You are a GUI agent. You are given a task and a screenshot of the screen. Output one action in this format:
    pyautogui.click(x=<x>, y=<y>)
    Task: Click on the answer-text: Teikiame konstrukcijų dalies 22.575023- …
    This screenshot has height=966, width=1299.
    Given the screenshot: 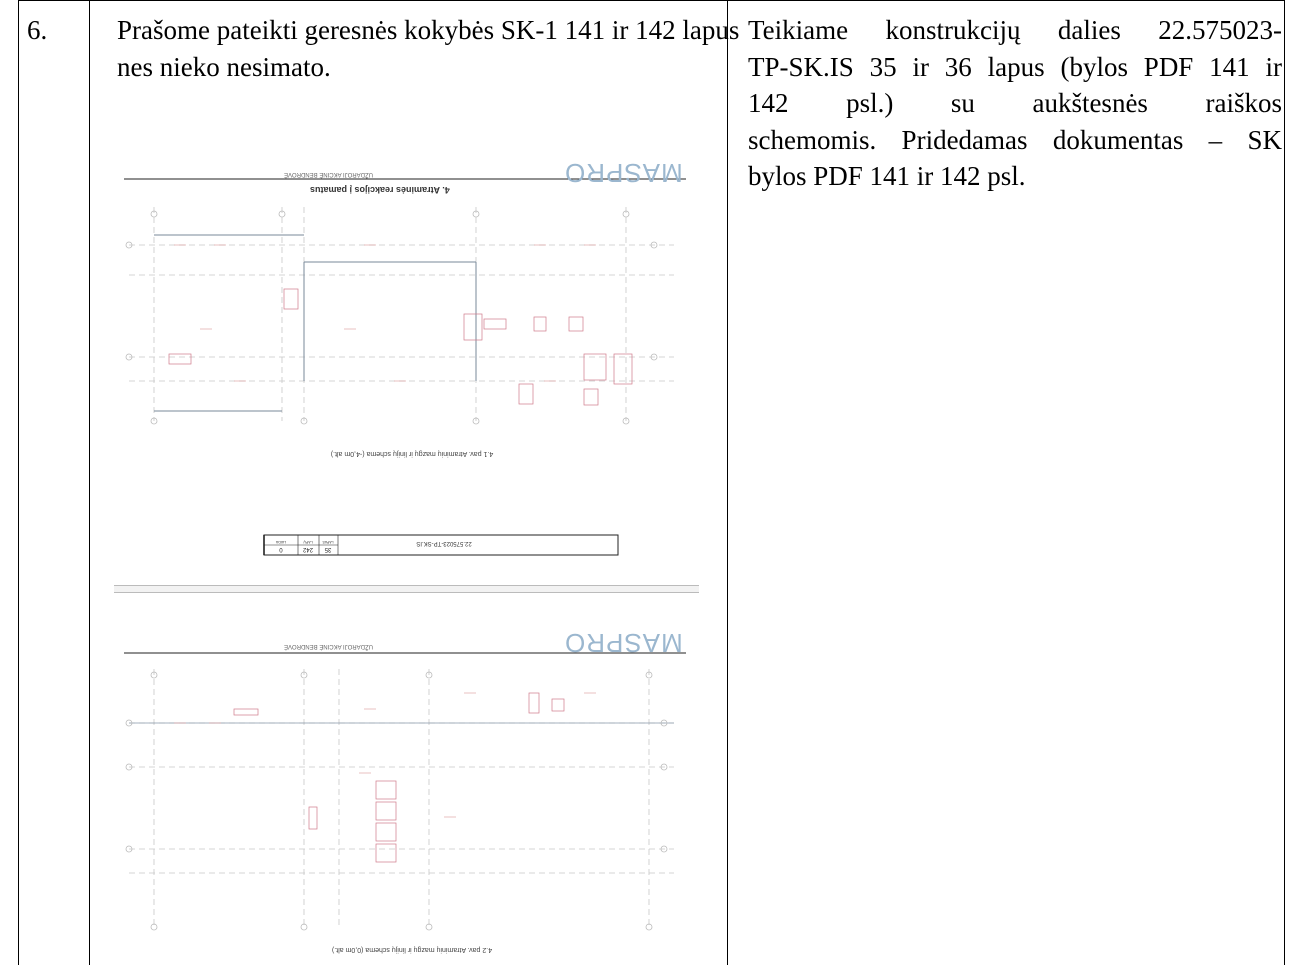 What is the action you would take?
    pyautogui.click(x=1015, y=103)
    